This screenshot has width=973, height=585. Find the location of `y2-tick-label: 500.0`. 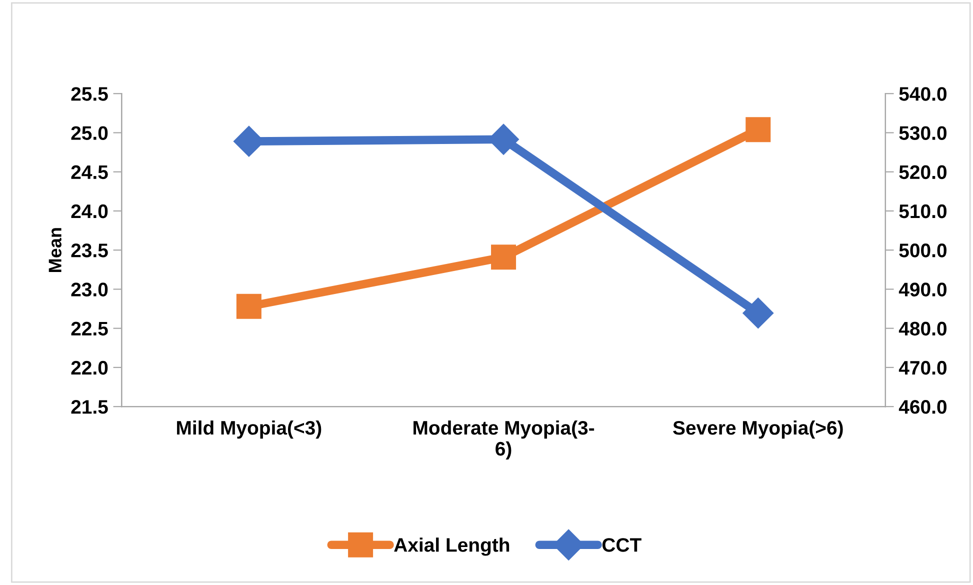

y2-tick-label: 500.0 is located at coordinates (922, 251).